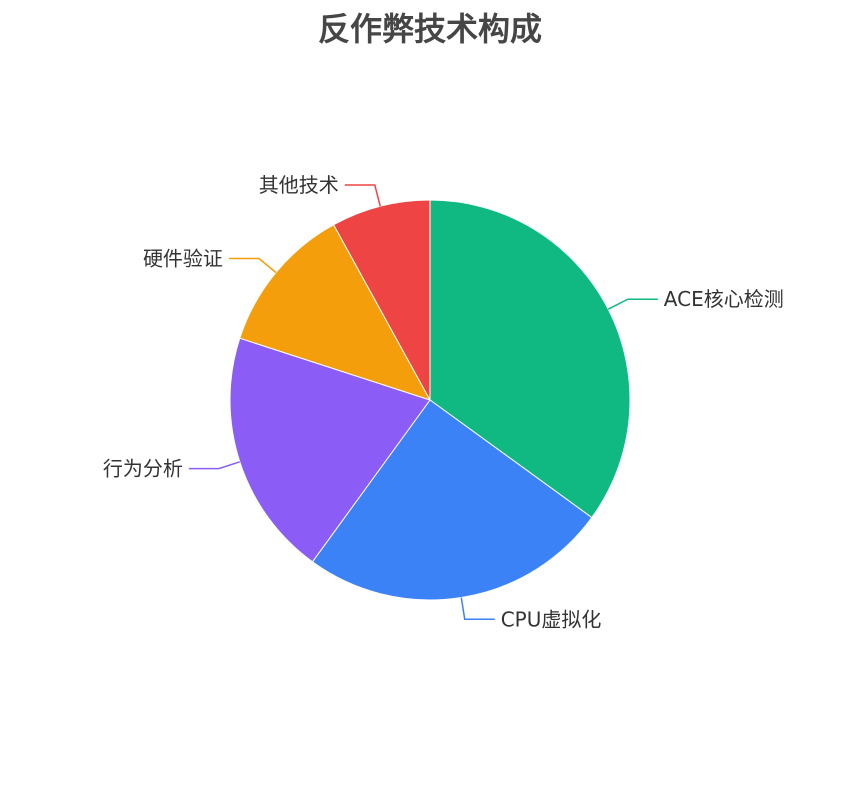 The width and height of the screenshot is (860, 800). I want to click on slice-label: 其他技术, so click(299, 185).